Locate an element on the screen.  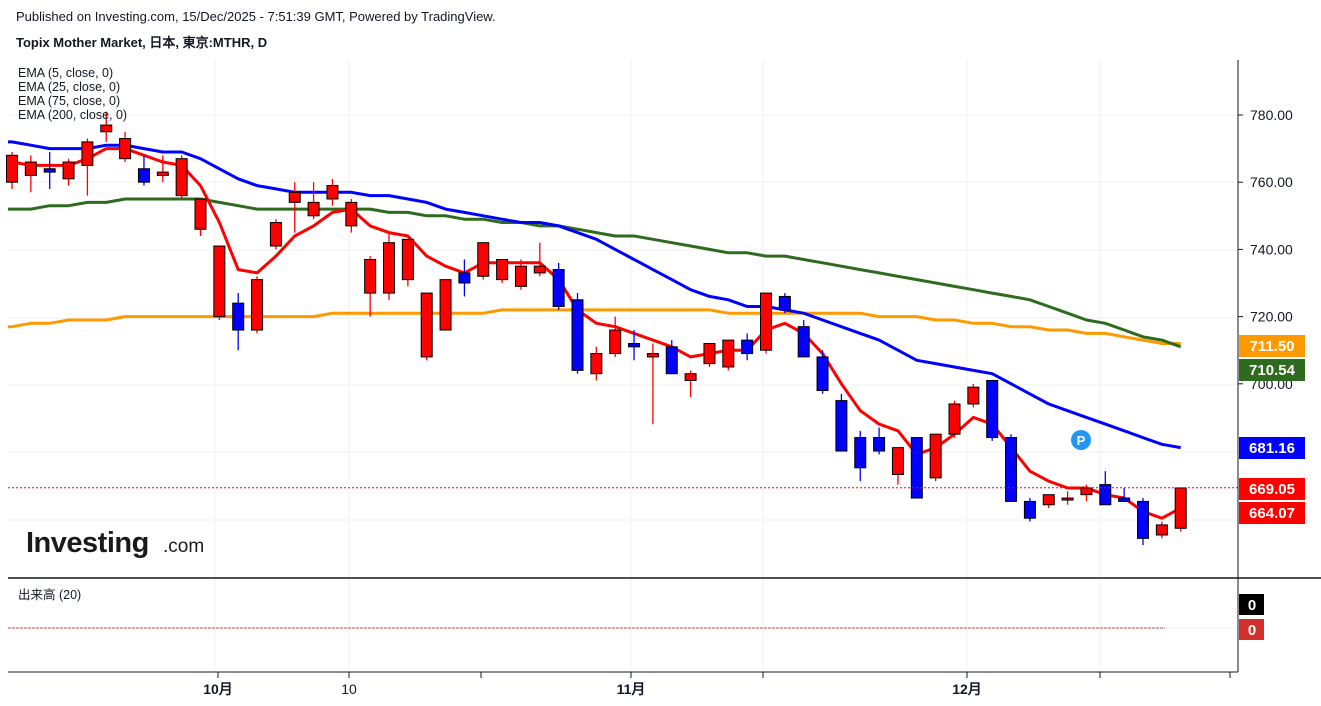
price-label-last: 669.05 is located at coordinates (1272, 489).